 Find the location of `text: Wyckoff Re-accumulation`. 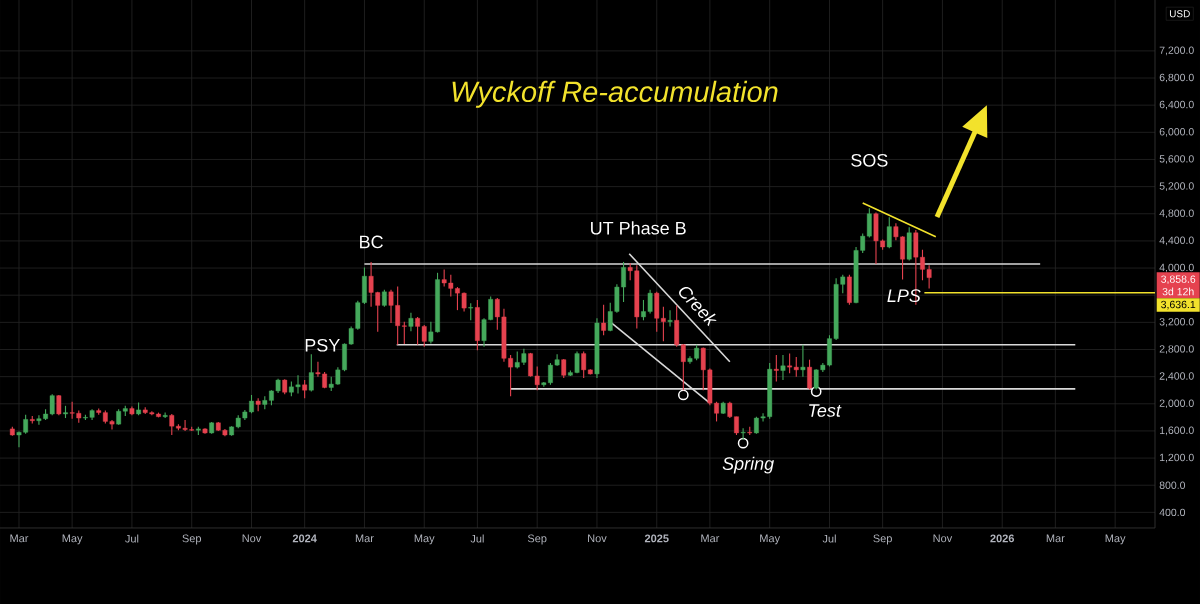

text: Wyckoff Re-accumulation is located at coordinates (615, 94).